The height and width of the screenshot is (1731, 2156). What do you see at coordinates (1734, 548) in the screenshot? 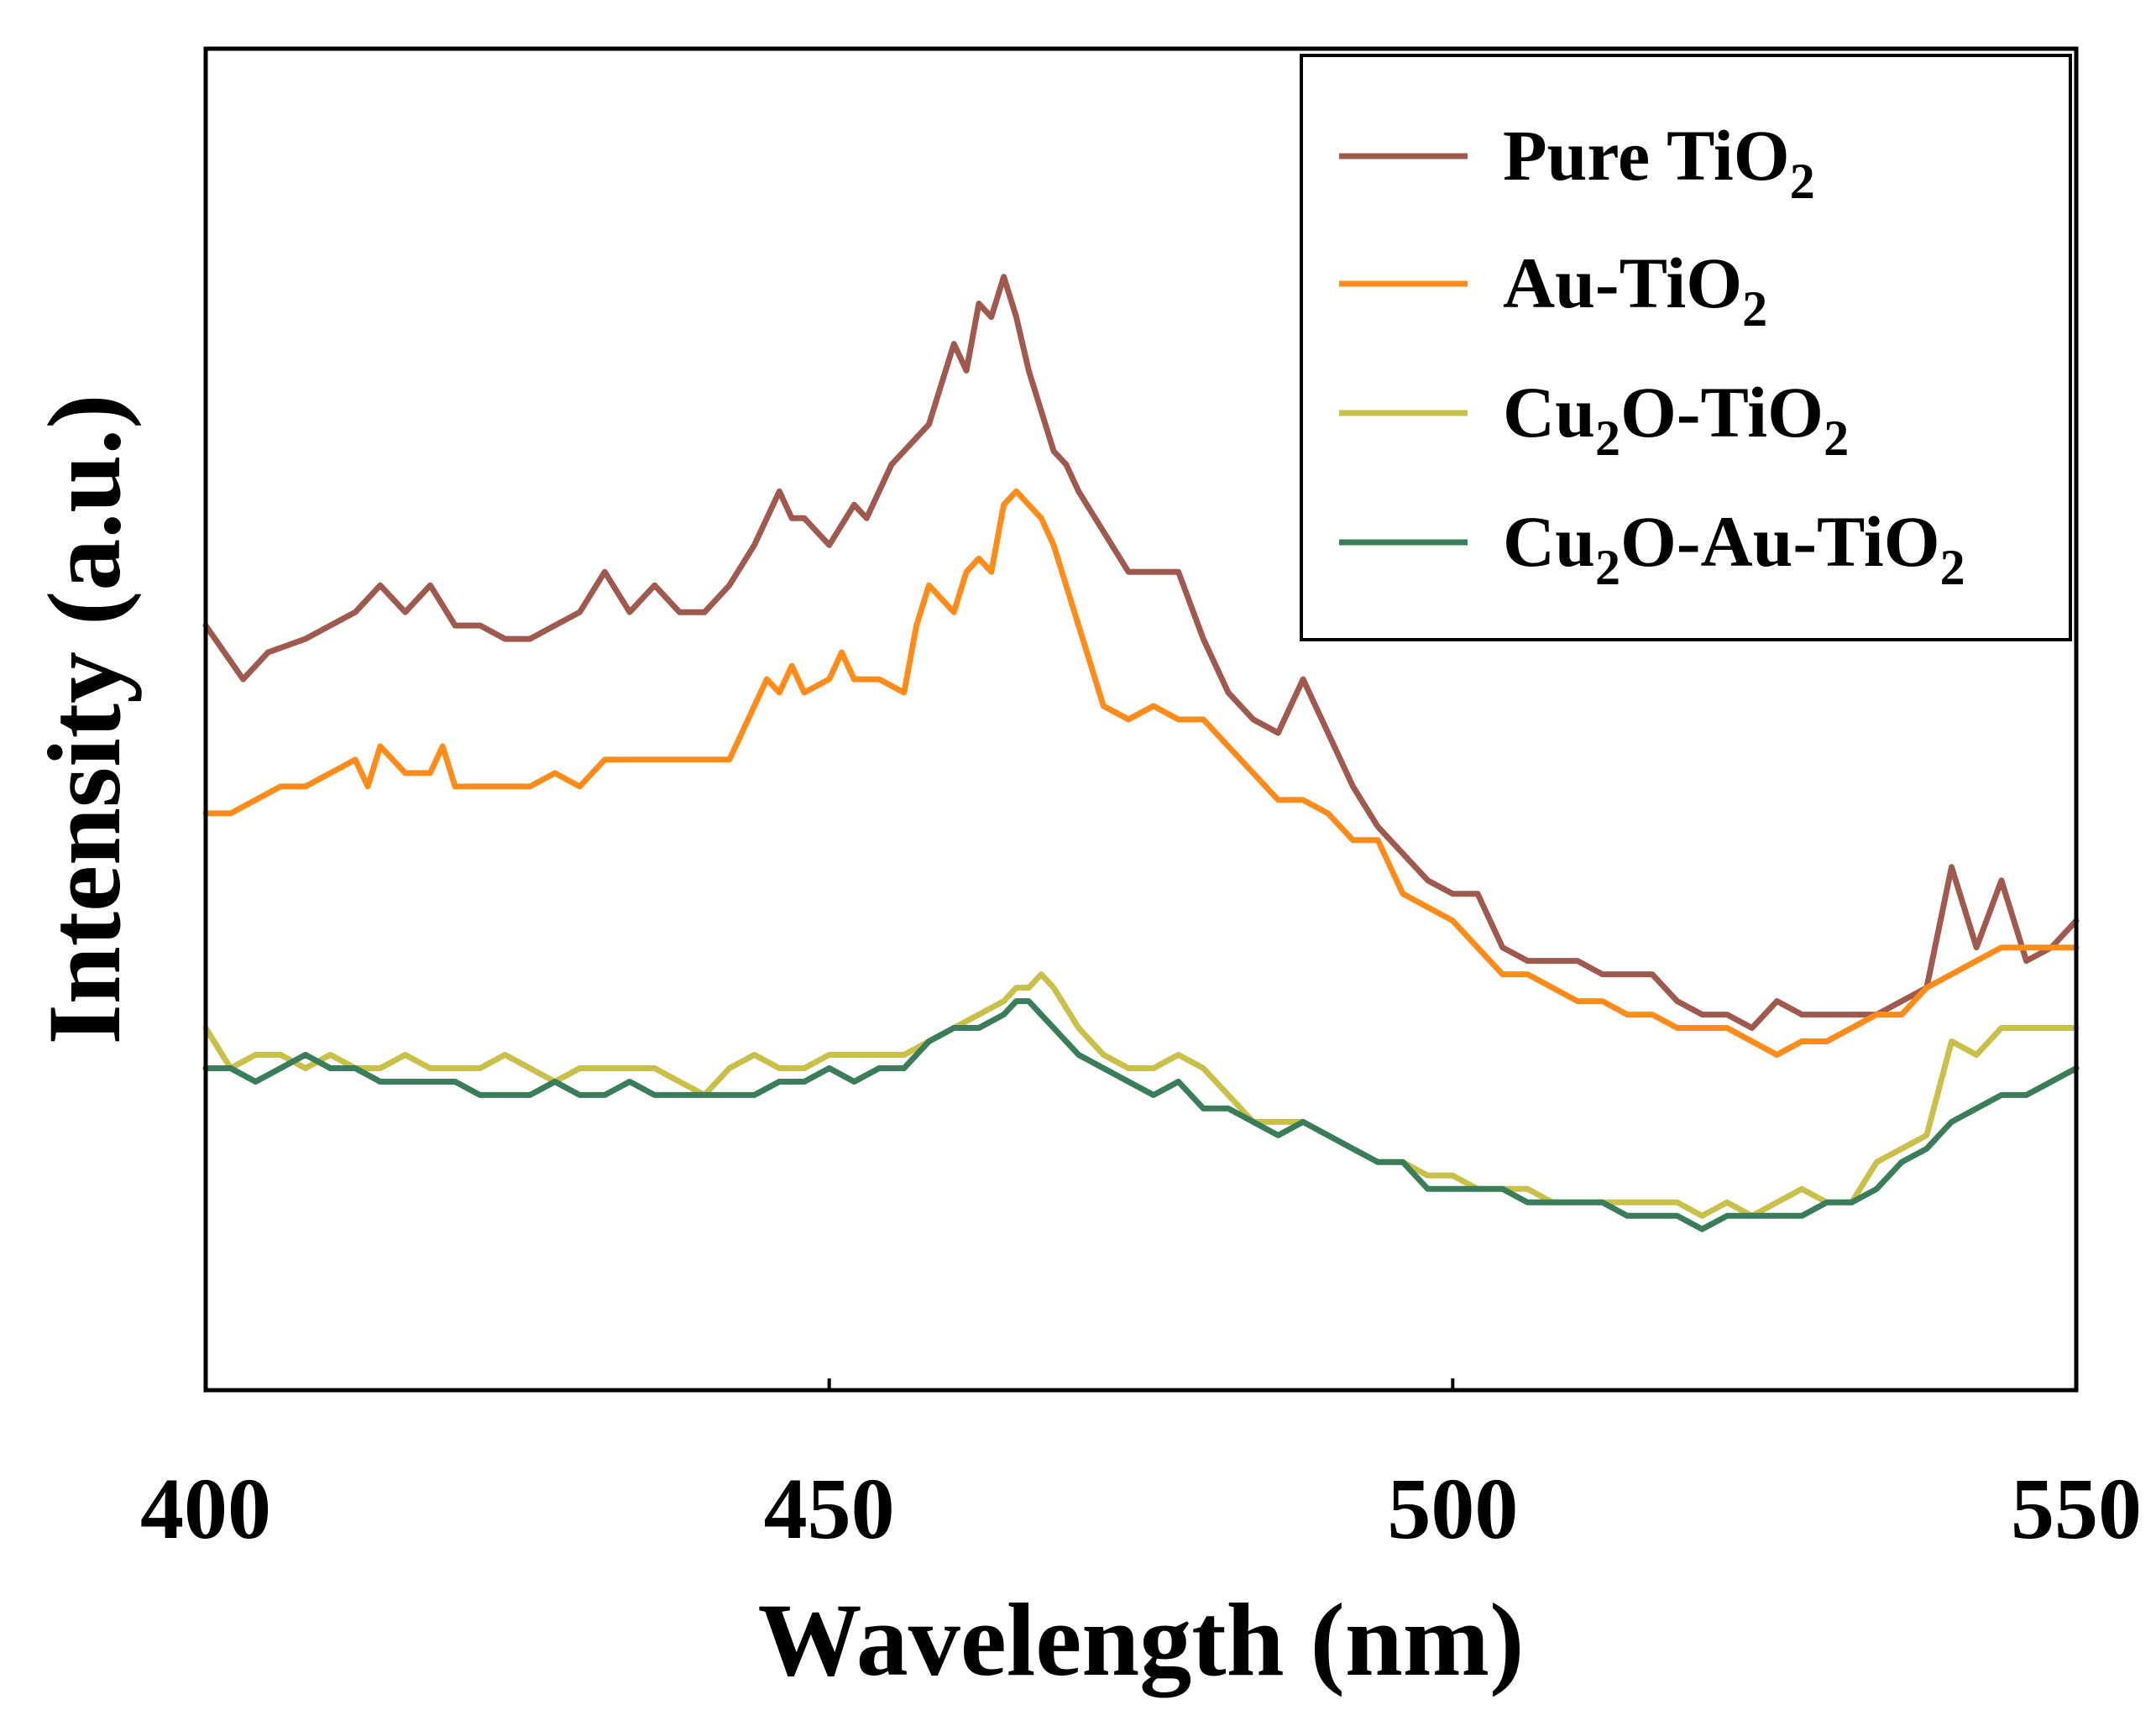
I see `legend-label-cu2o-au-tio2: Cu2O-Au-TiO2` at bounding box center [1734, 548].